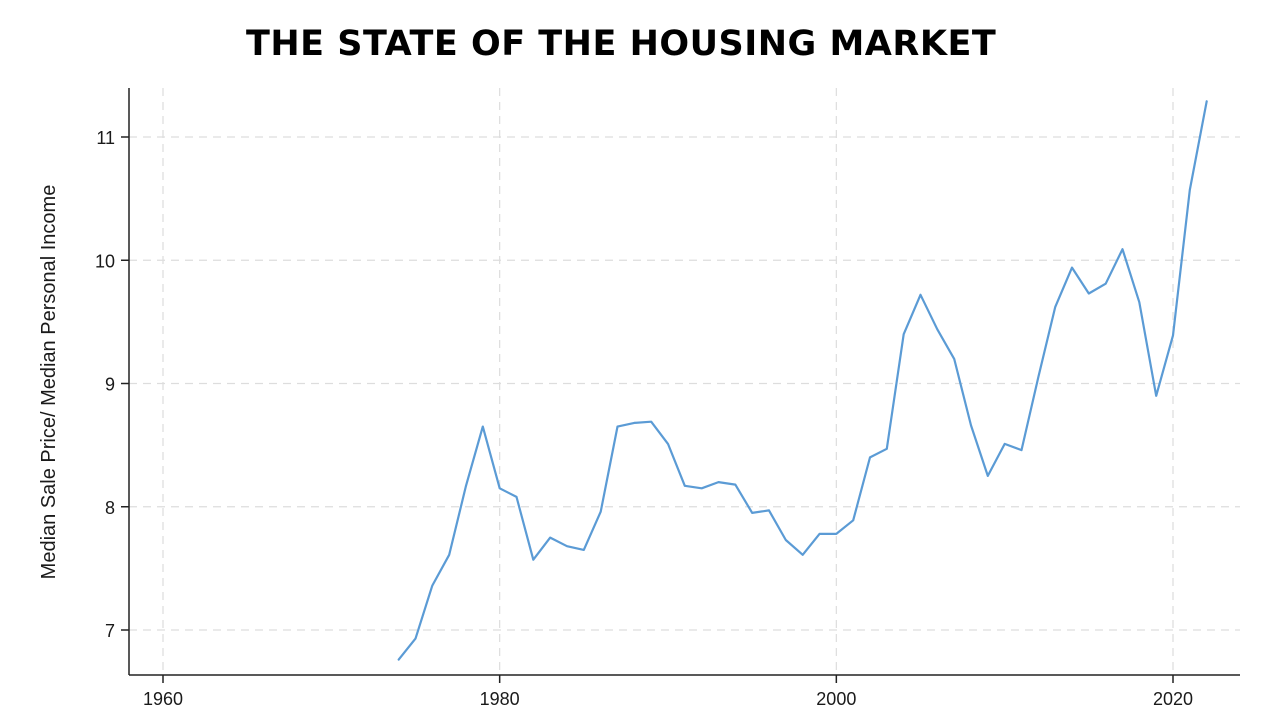 The height and width of the screenshot is (720, 1280). I want to click on x-tick-label: 1960, so click(163, 699).